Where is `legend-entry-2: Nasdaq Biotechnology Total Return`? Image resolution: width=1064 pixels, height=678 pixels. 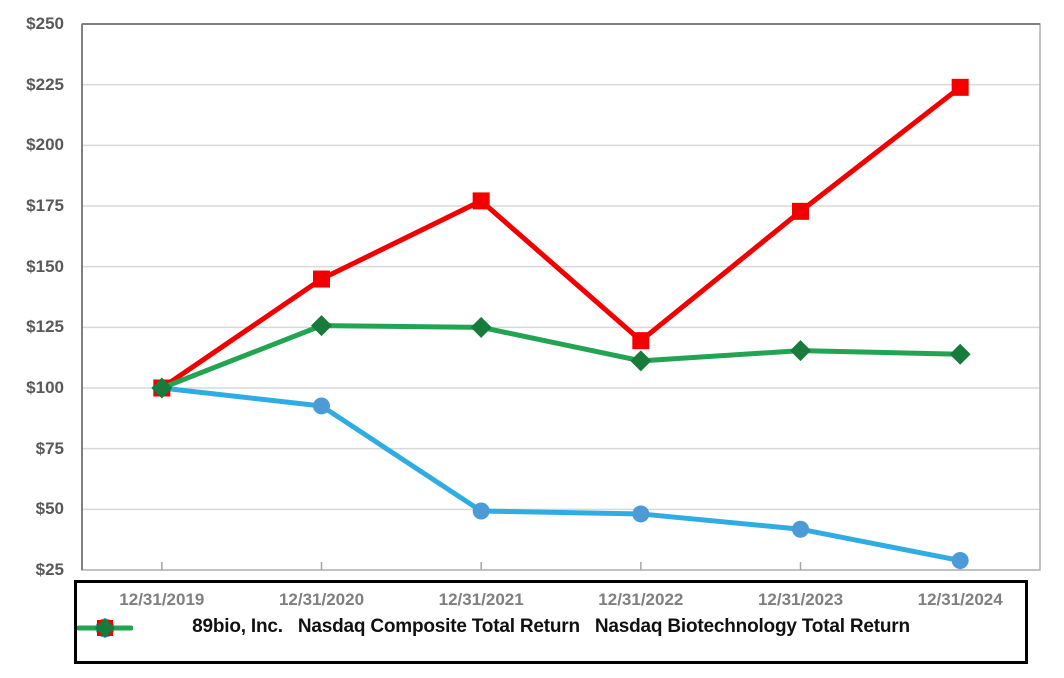
legend-entry-2: Nasdaq Biotechnology Total Return is located at coordinates (493, 627).